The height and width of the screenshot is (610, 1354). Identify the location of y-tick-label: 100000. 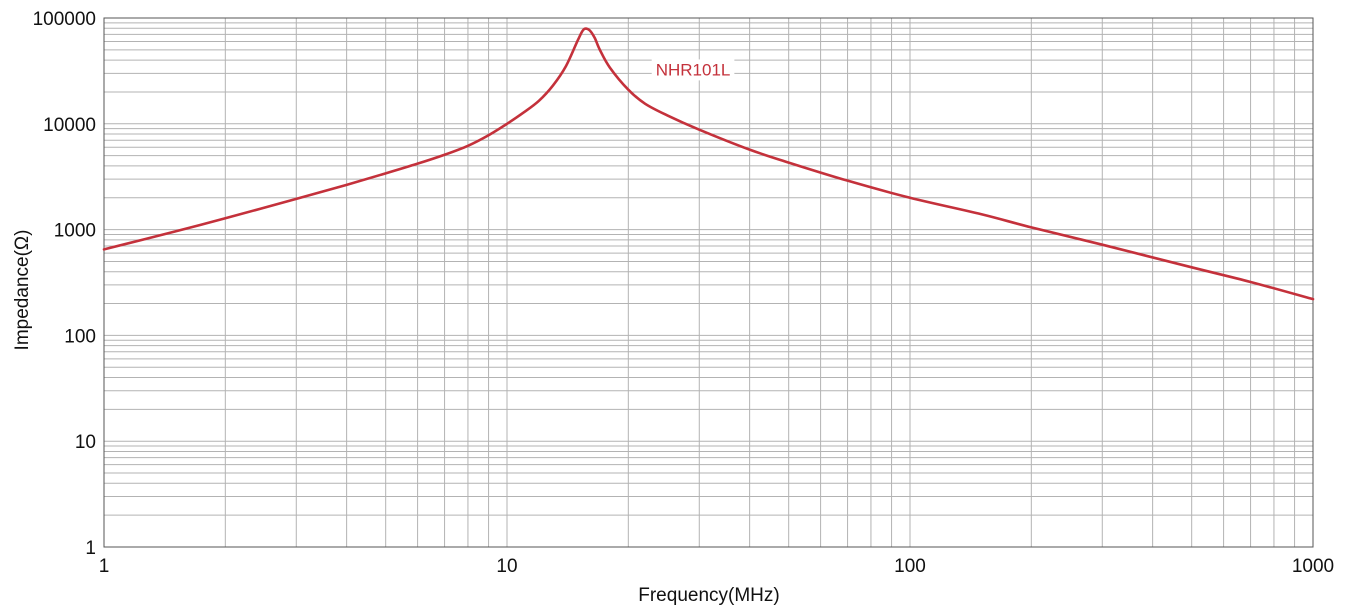
(64, 19).